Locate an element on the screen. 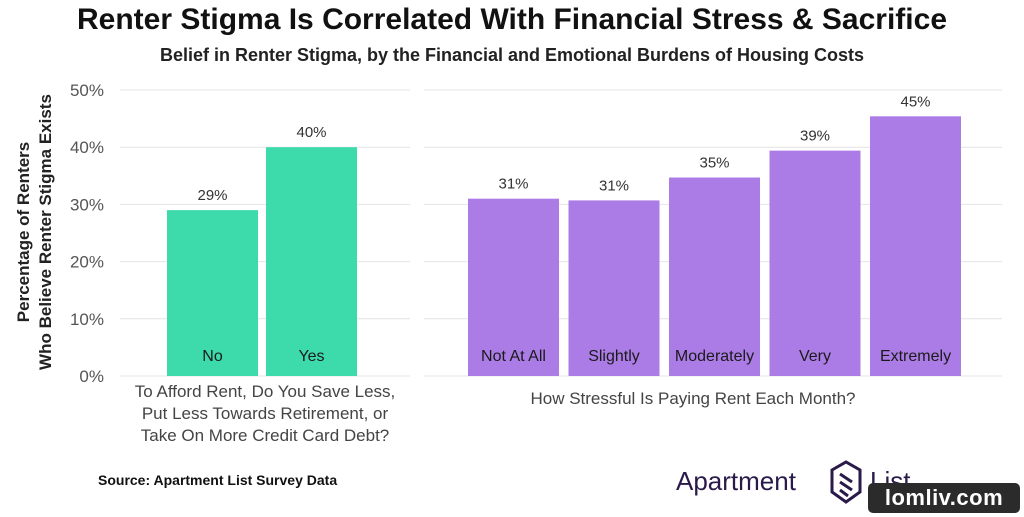  category-label: Not At All is located at coordinates (513, 356).